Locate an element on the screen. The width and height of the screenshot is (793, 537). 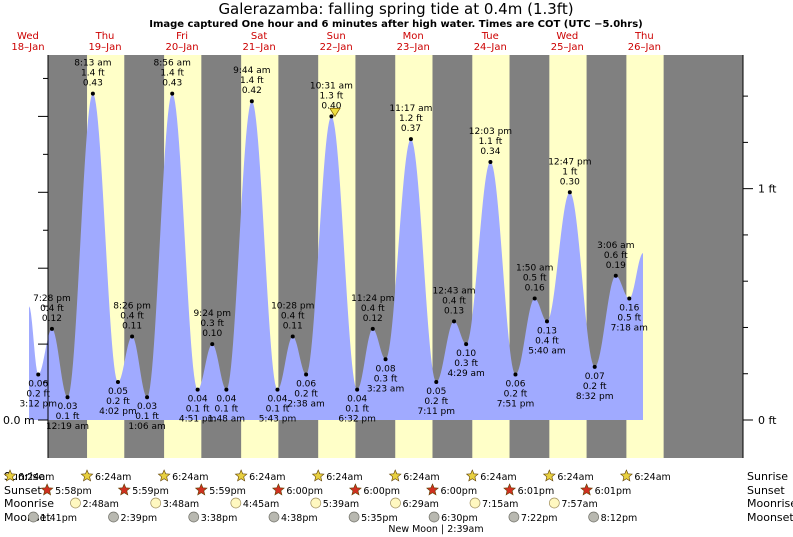
tide-label-low: 0.4 ft is located at coordinates (547, 341).